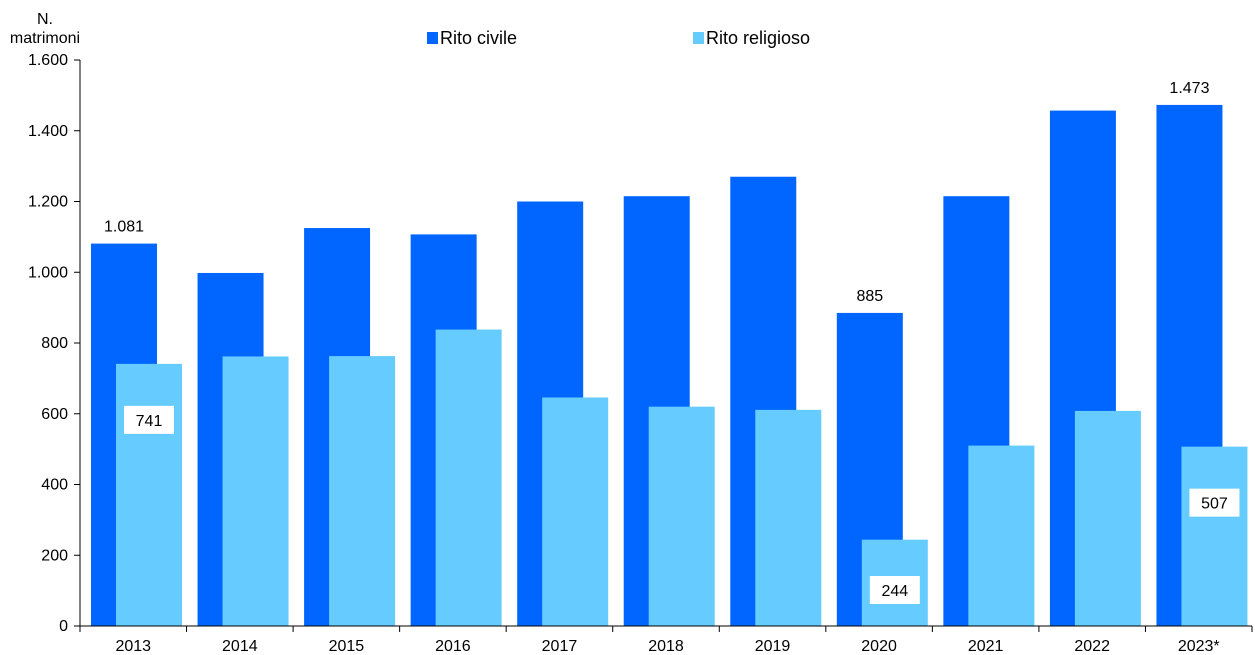 This screenshot has width=1255, height=655. What do you see at coordinates (453, 646) in the screenshot?
I see `x-tick-label: 2016` at bounding box center [453, 646].